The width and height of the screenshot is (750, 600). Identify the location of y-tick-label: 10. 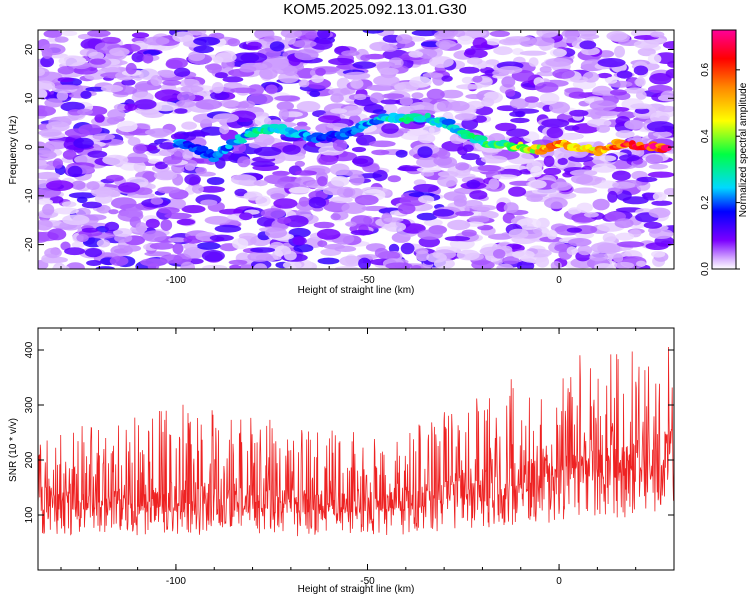
(29, 98).